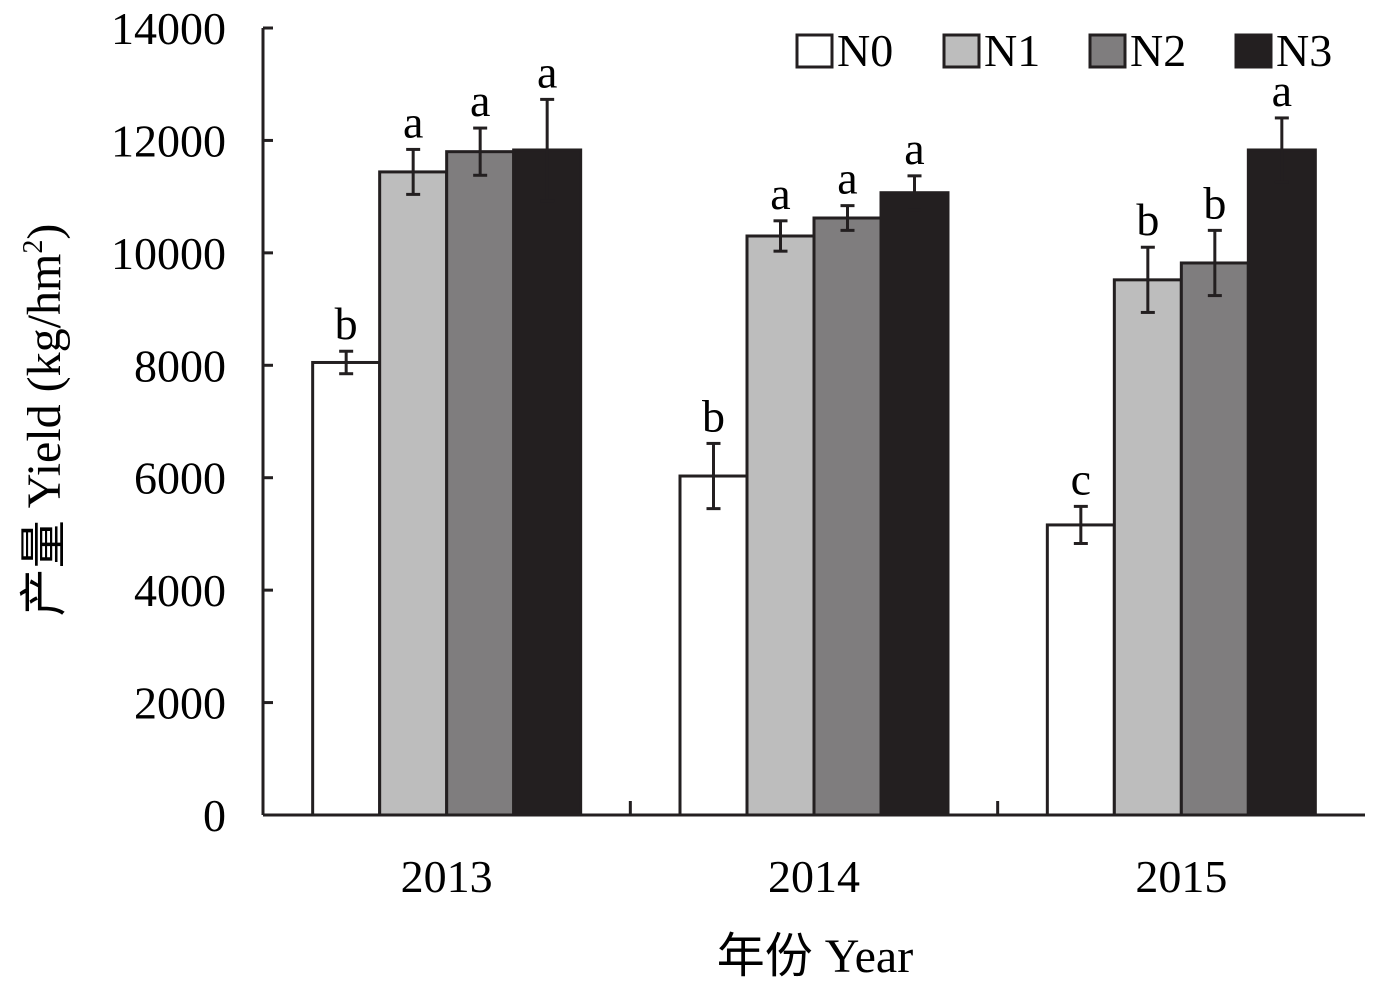  Describe the element at coordinates (180, 478) in the screenshot. I see `y-tick-label: 6000` at that location.